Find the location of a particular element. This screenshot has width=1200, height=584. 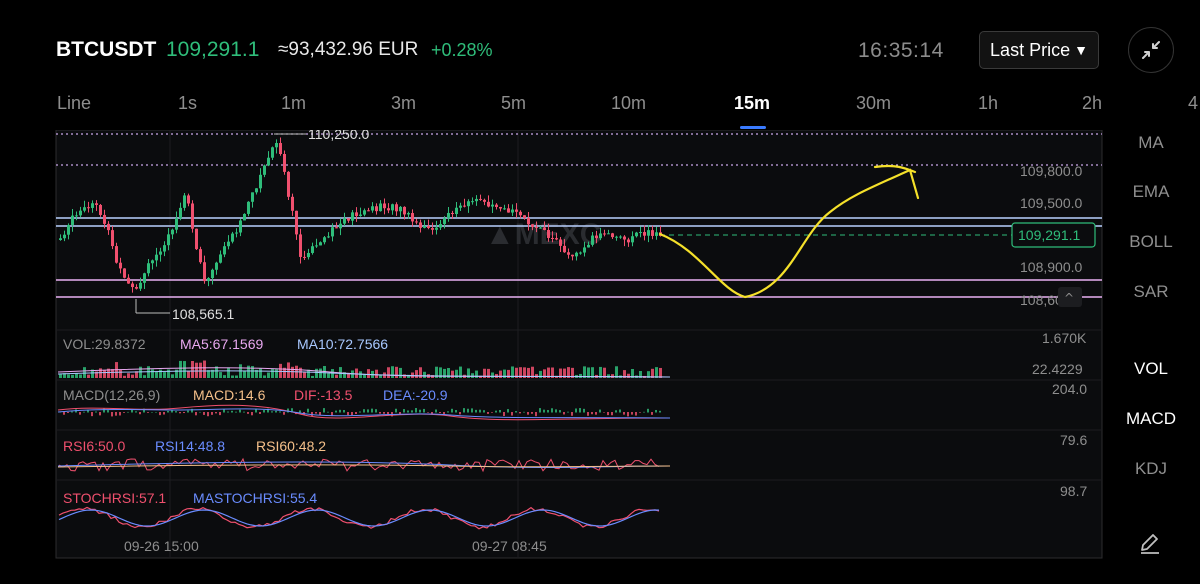

scroll-up-button is located at coordinates (1070, 297).